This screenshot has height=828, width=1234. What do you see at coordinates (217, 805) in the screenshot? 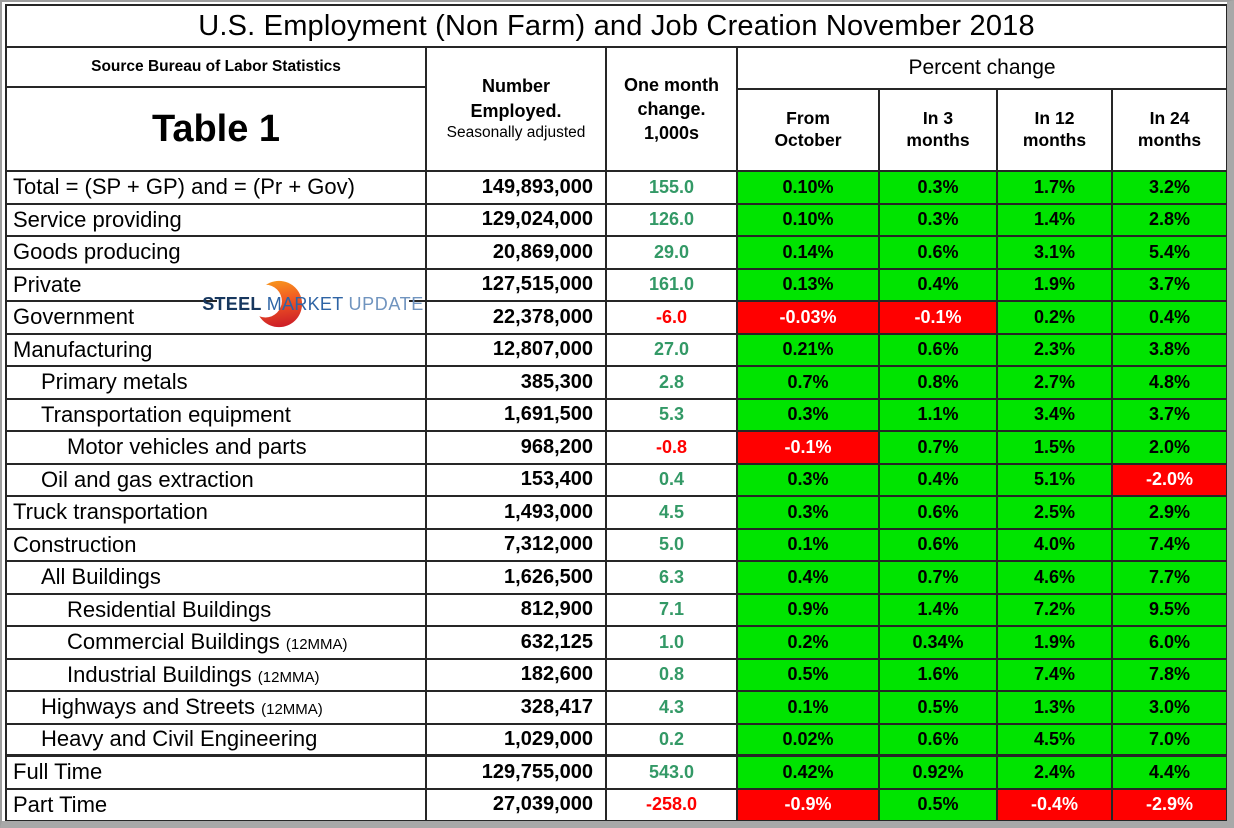
I see `row-label-cell: Part Time` at bounding box center [217, 805].